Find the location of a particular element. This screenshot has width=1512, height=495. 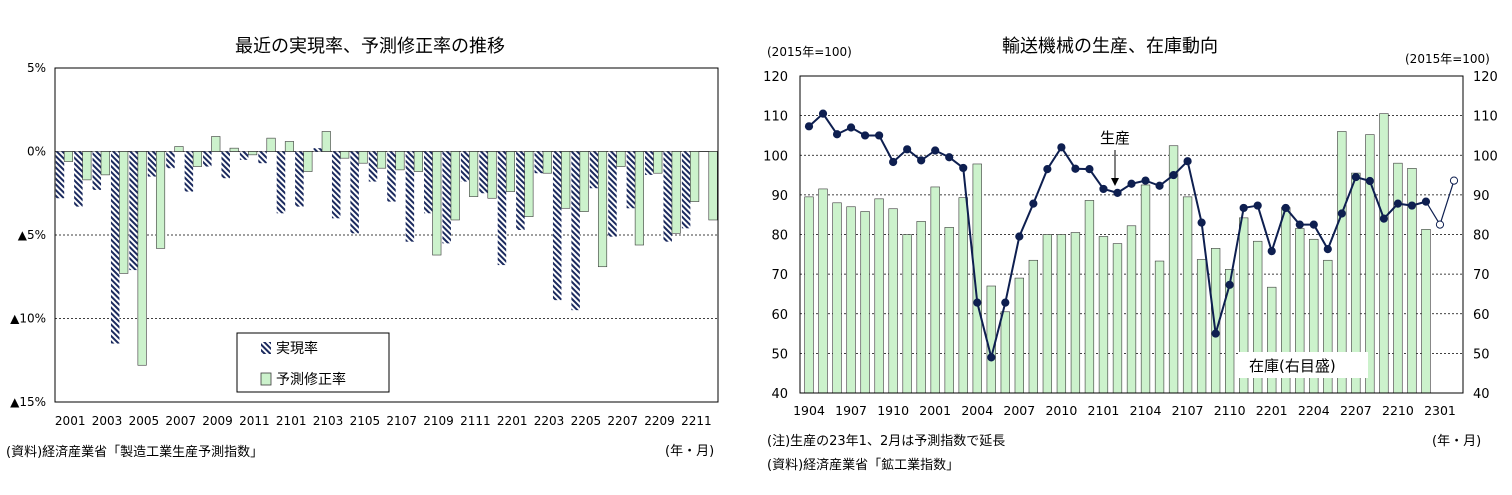

right-x-tick-label: 2104 is located at coordinates (1146, 410).